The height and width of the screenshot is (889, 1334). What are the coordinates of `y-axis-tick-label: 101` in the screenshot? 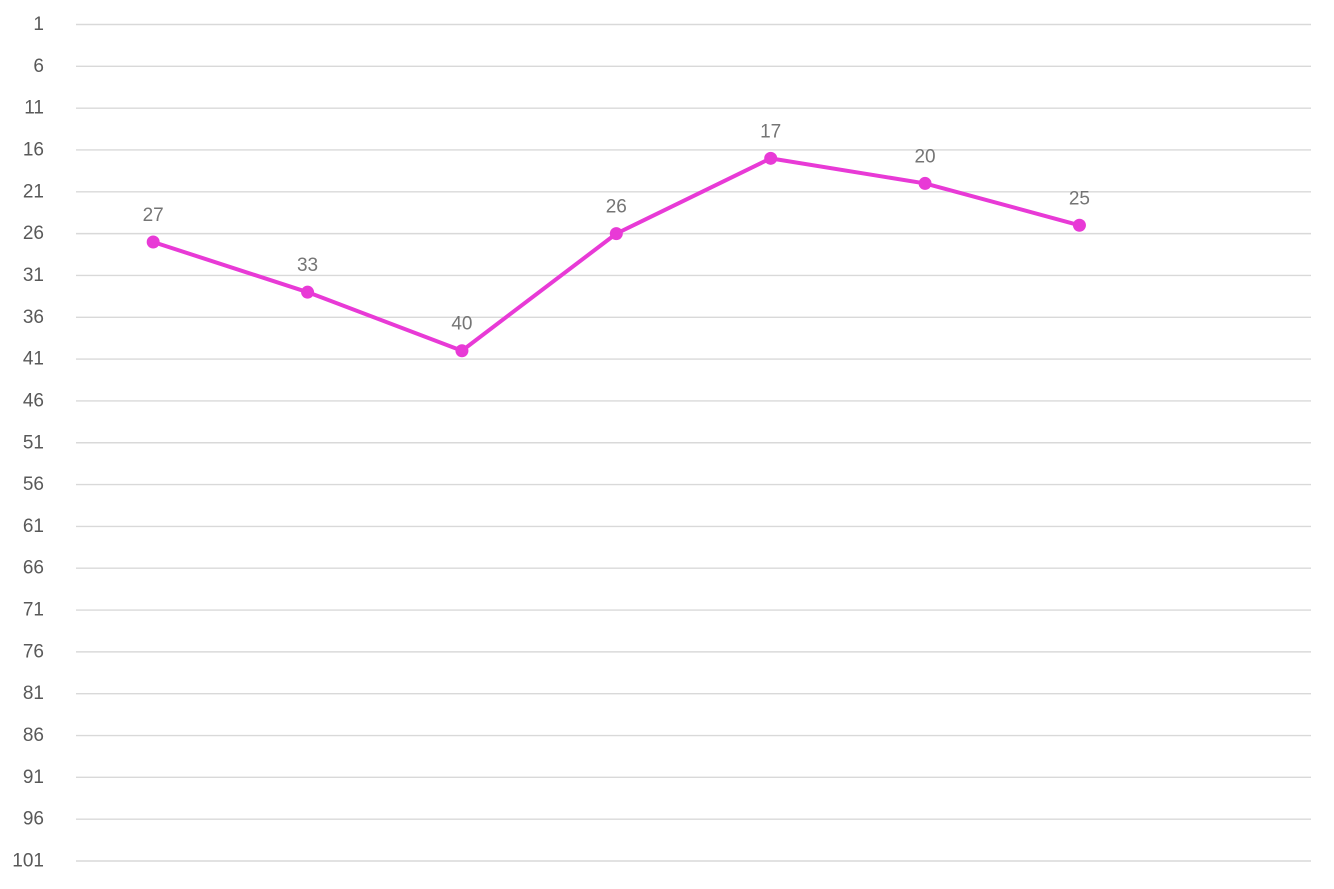 It's located at (28, 861).